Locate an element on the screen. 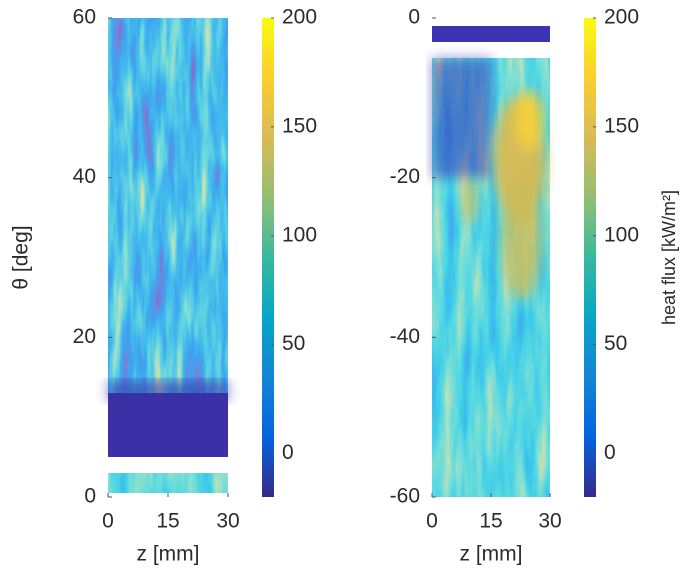 This screenshot has height=574, width=685. y-tick-label: 20 is located at coordinates (84, 336).